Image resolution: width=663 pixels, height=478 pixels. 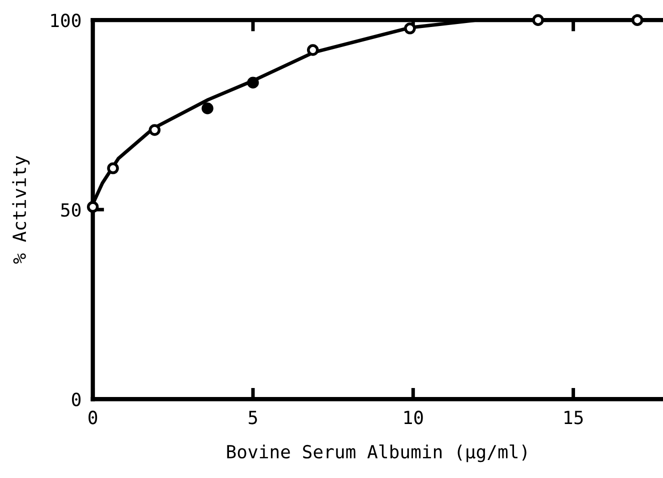 I want to click on y-tick-label: 50, so click(x=71, y=210).